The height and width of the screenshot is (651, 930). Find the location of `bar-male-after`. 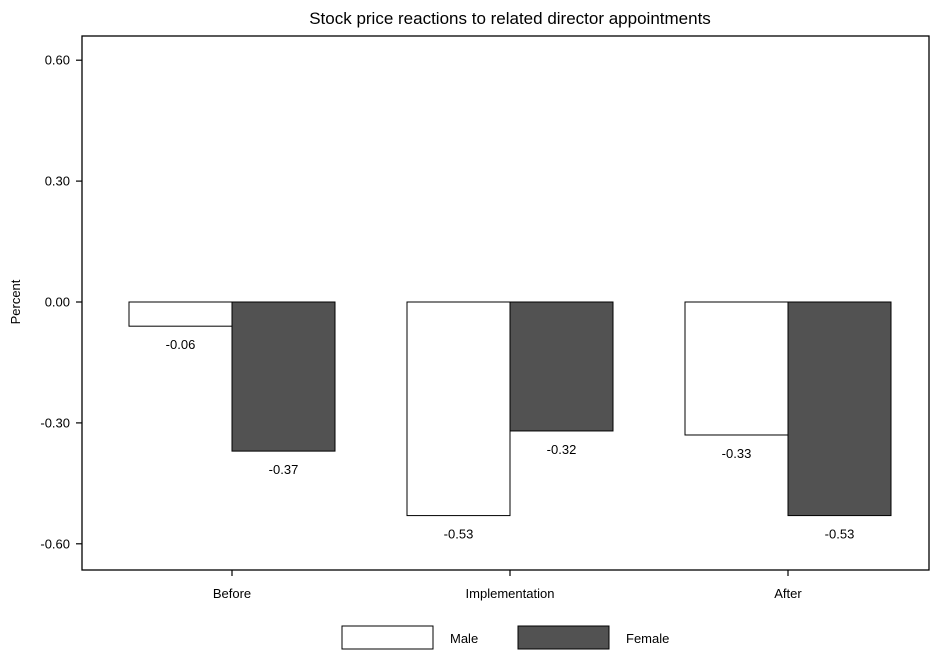

bar-male-after is located at coordinates (736, 368).